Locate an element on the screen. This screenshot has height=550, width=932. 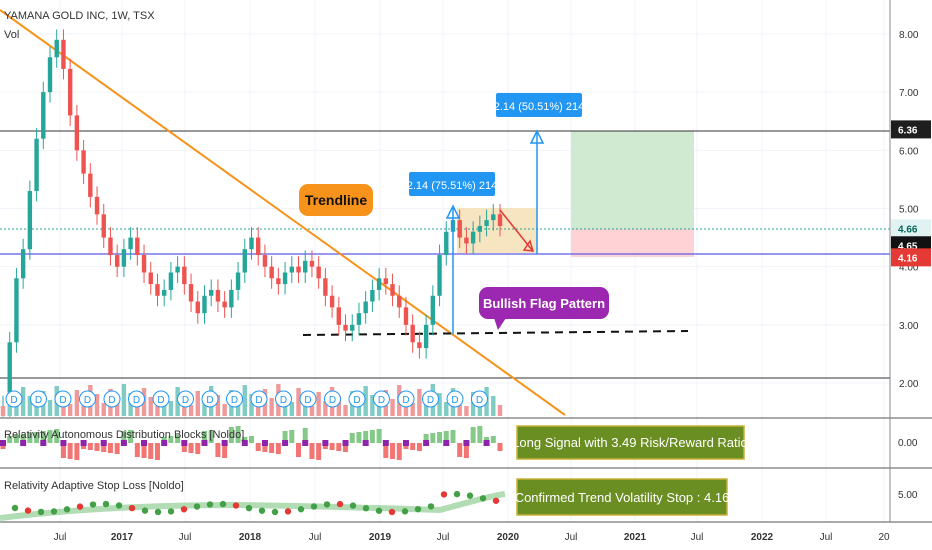
y-tick-label: 2.00 is located at coordinates (909, 384).